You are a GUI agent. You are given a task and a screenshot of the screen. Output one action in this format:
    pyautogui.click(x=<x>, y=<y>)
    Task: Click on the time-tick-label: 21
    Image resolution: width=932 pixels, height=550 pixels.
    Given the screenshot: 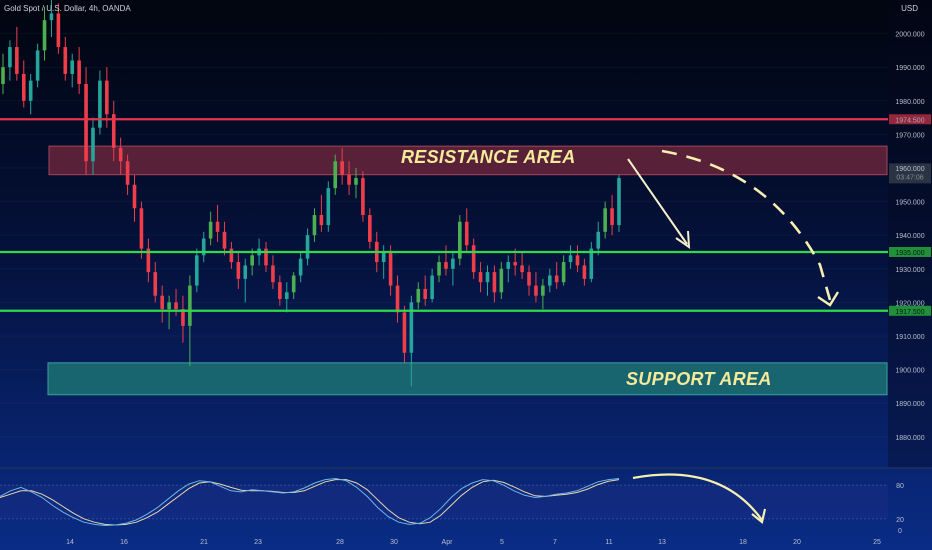 What is the action you would take?
    pyautogui.click(x=204, y=542)
    